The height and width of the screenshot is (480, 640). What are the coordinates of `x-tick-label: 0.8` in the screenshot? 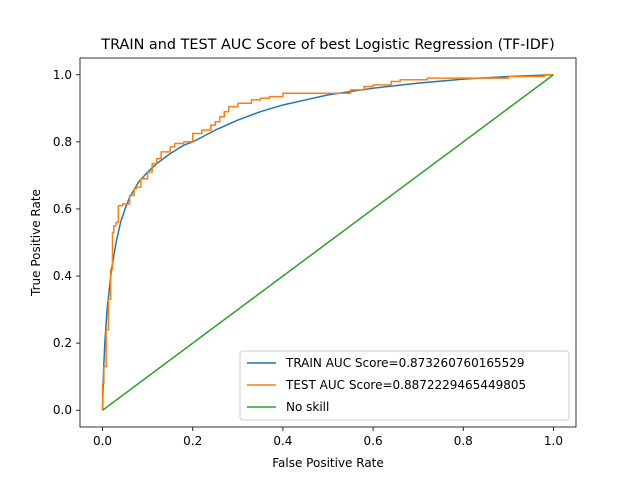 It's located at (463, 441).